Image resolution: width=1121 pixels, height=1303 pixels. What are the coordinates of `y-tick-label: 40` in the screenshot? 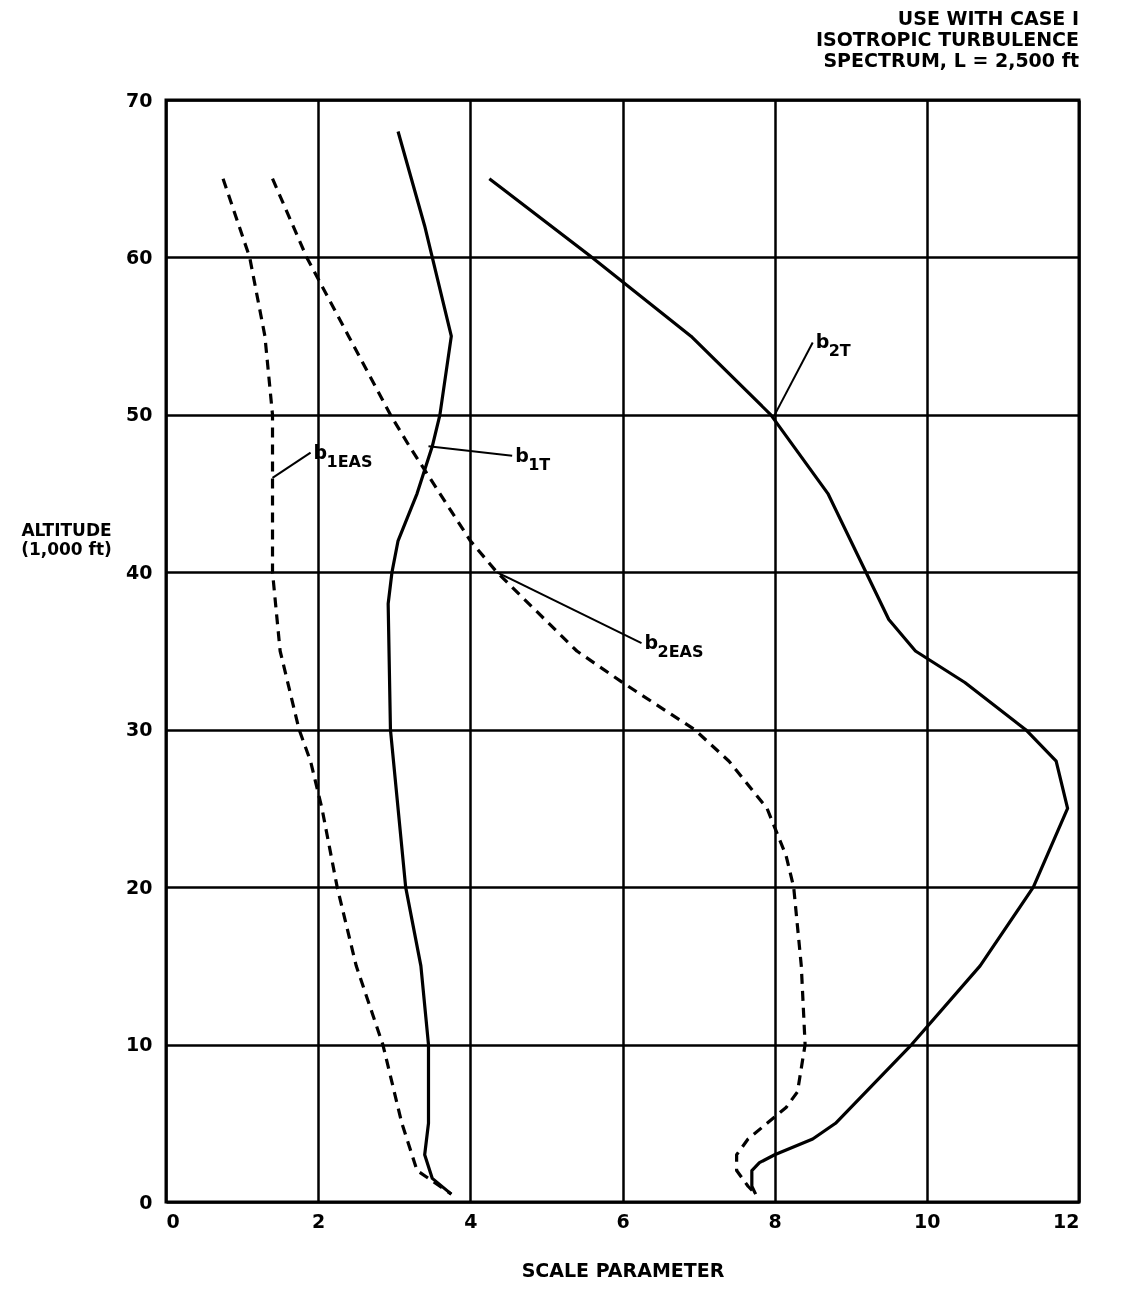 It's located at (139, 571).